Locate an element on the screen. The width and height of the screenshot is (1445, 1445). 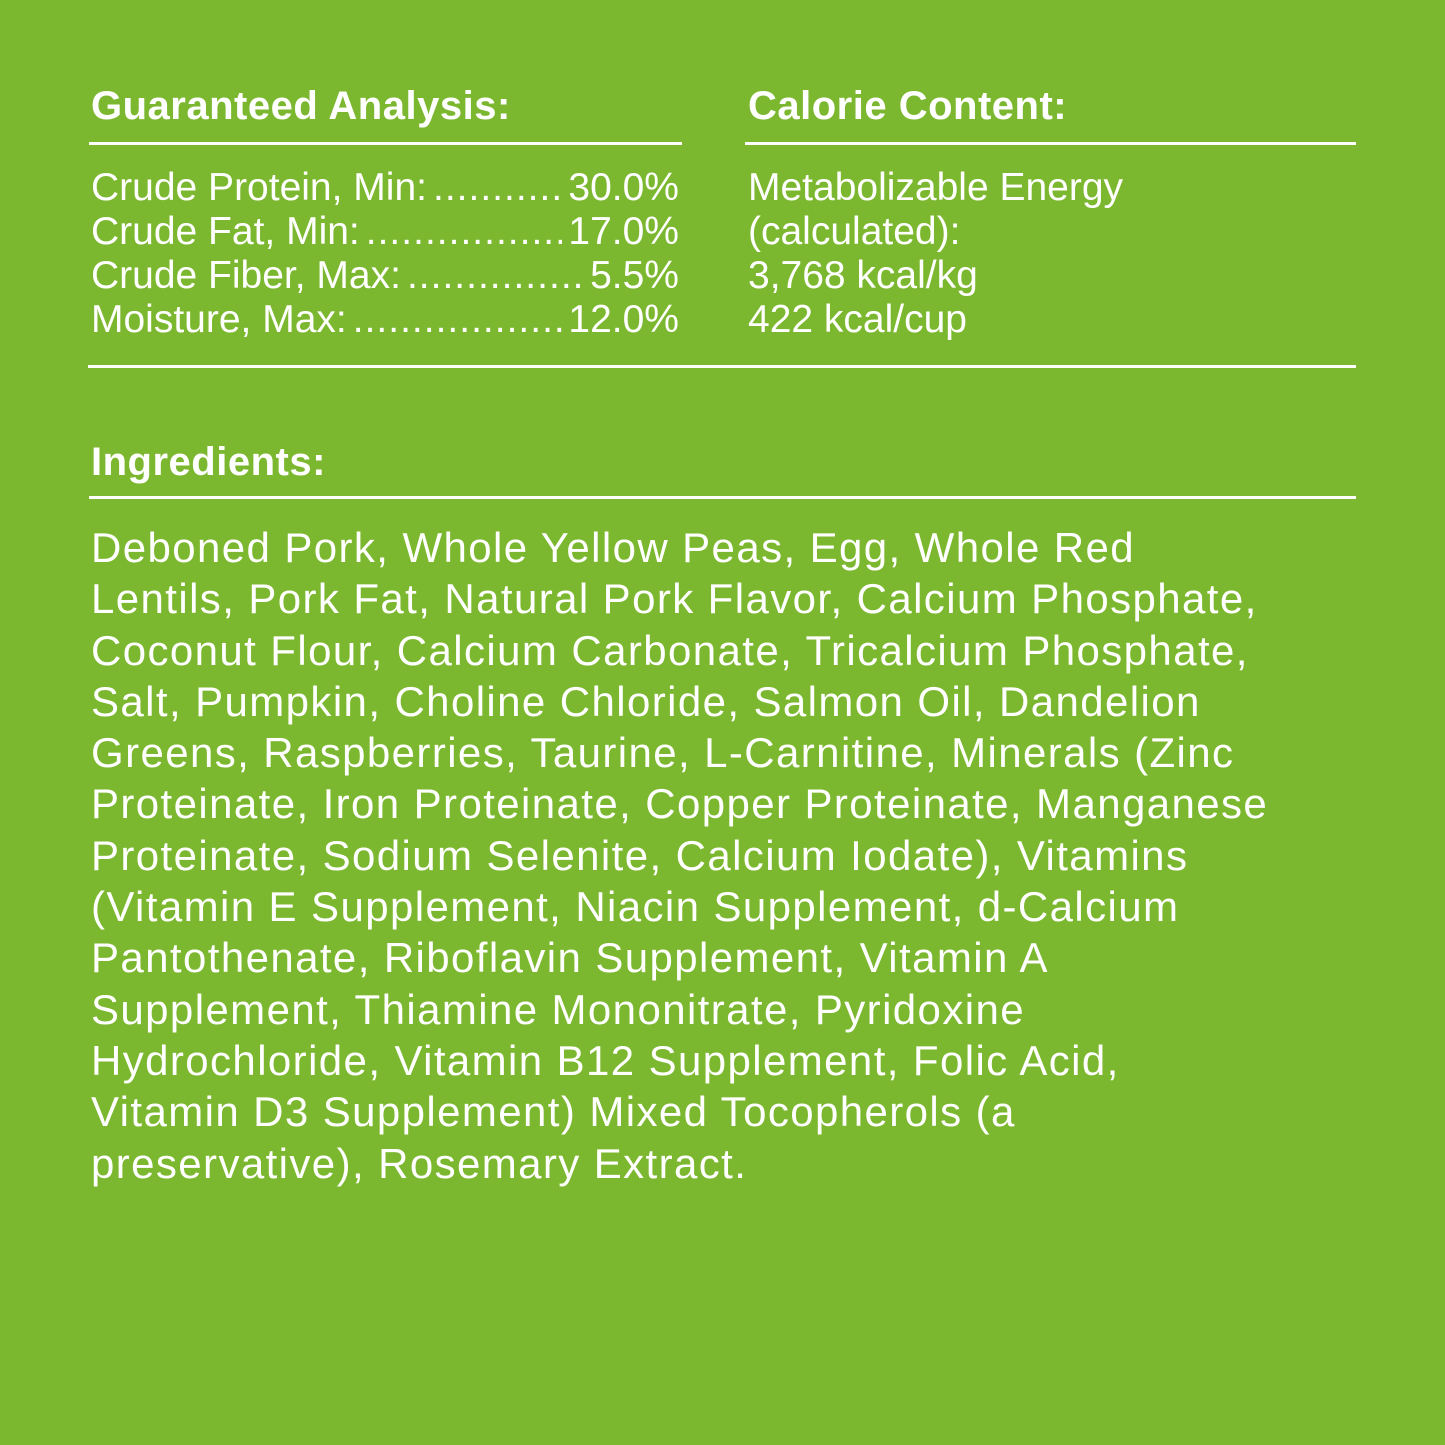
row-value: 12.0% is located at coordinates (623, 319).